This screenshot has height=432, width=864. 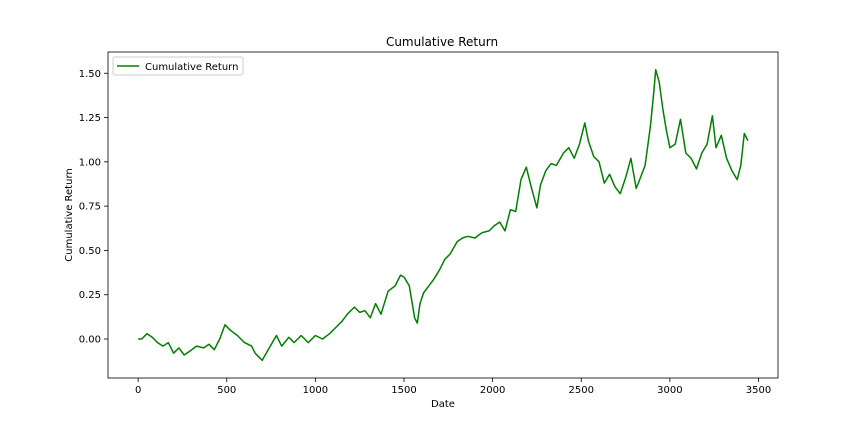 I want to click on legend-box, so click(x=178, y=66).